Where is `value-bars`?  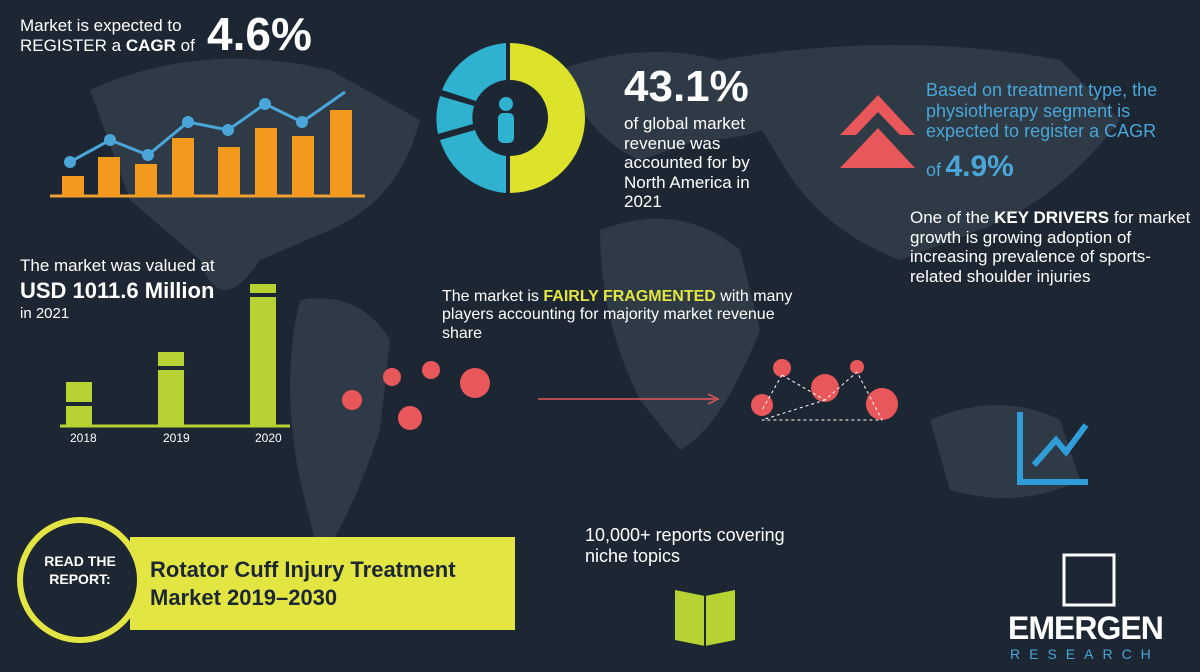 value-bars is located at coordinates (175, 356).